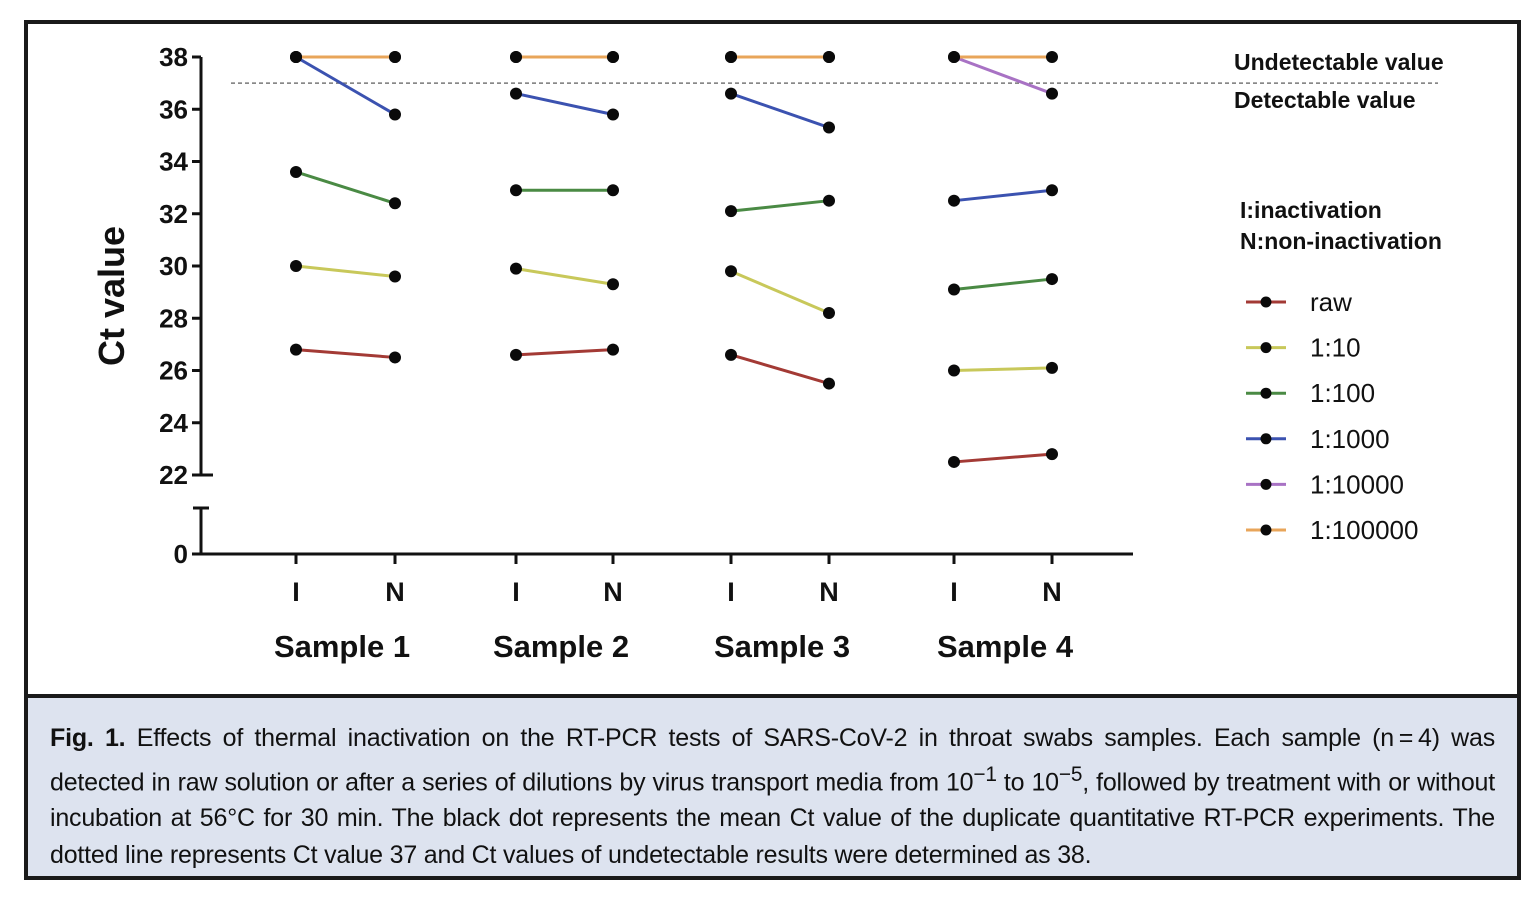 The width and height of the screenshot is (1540, 920). I want to click on legend-label: 1:10, so click(1335, 348).